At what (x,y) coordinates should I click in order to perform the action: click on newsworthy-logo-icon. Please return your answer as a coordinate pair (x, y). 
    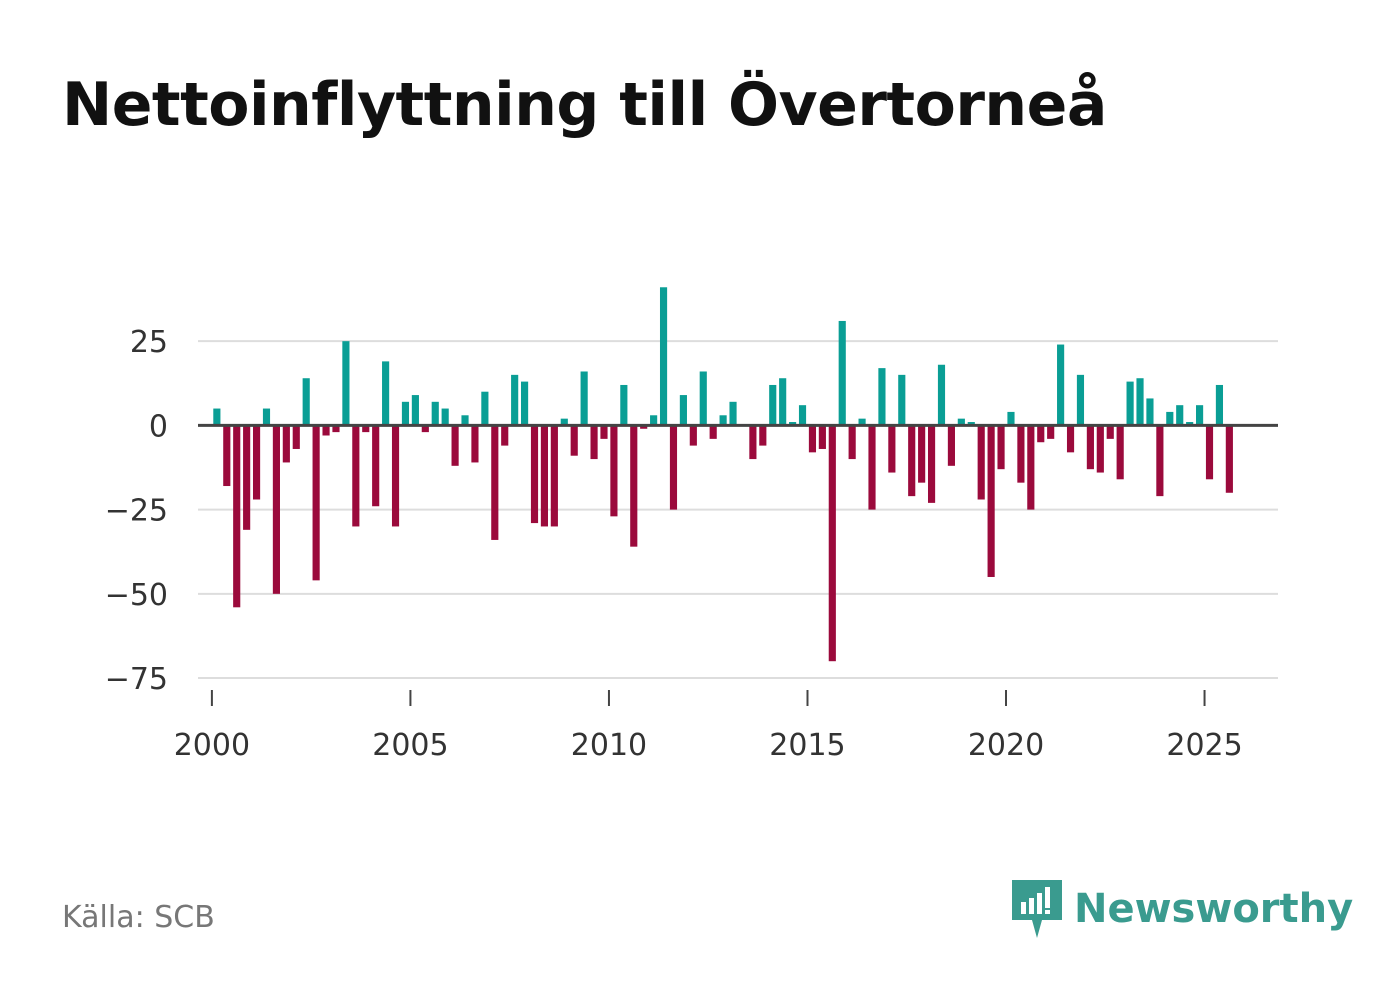
    Looking at the image, I should click on (1037, 909).